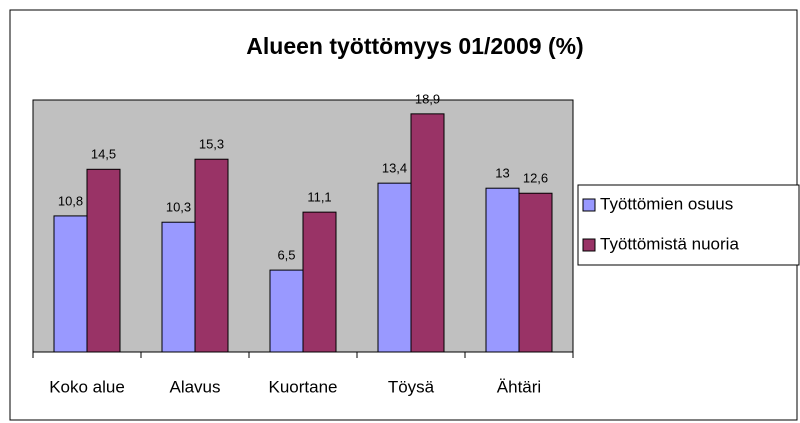  Describe the element at coordinates (70, 200) in the screenshot. I see `value-label: 10,8` at that location.